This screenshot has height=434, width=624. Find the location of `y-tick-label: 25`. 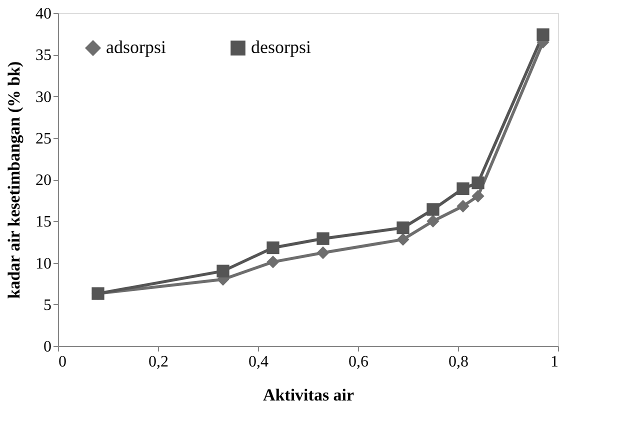

y-tick-label: 25 is located at coordinates (44, 139).